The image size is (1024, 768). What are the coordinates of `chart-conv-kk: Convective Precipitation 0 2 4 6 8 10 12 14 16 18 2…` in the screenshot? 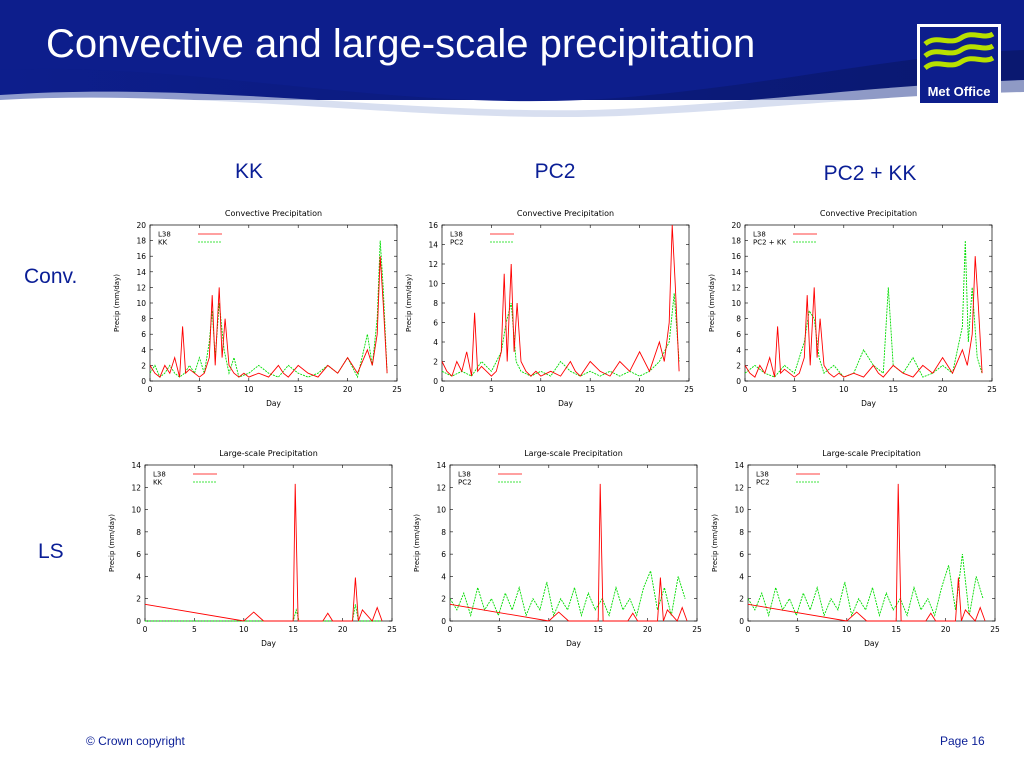 It's located at (255, 308).